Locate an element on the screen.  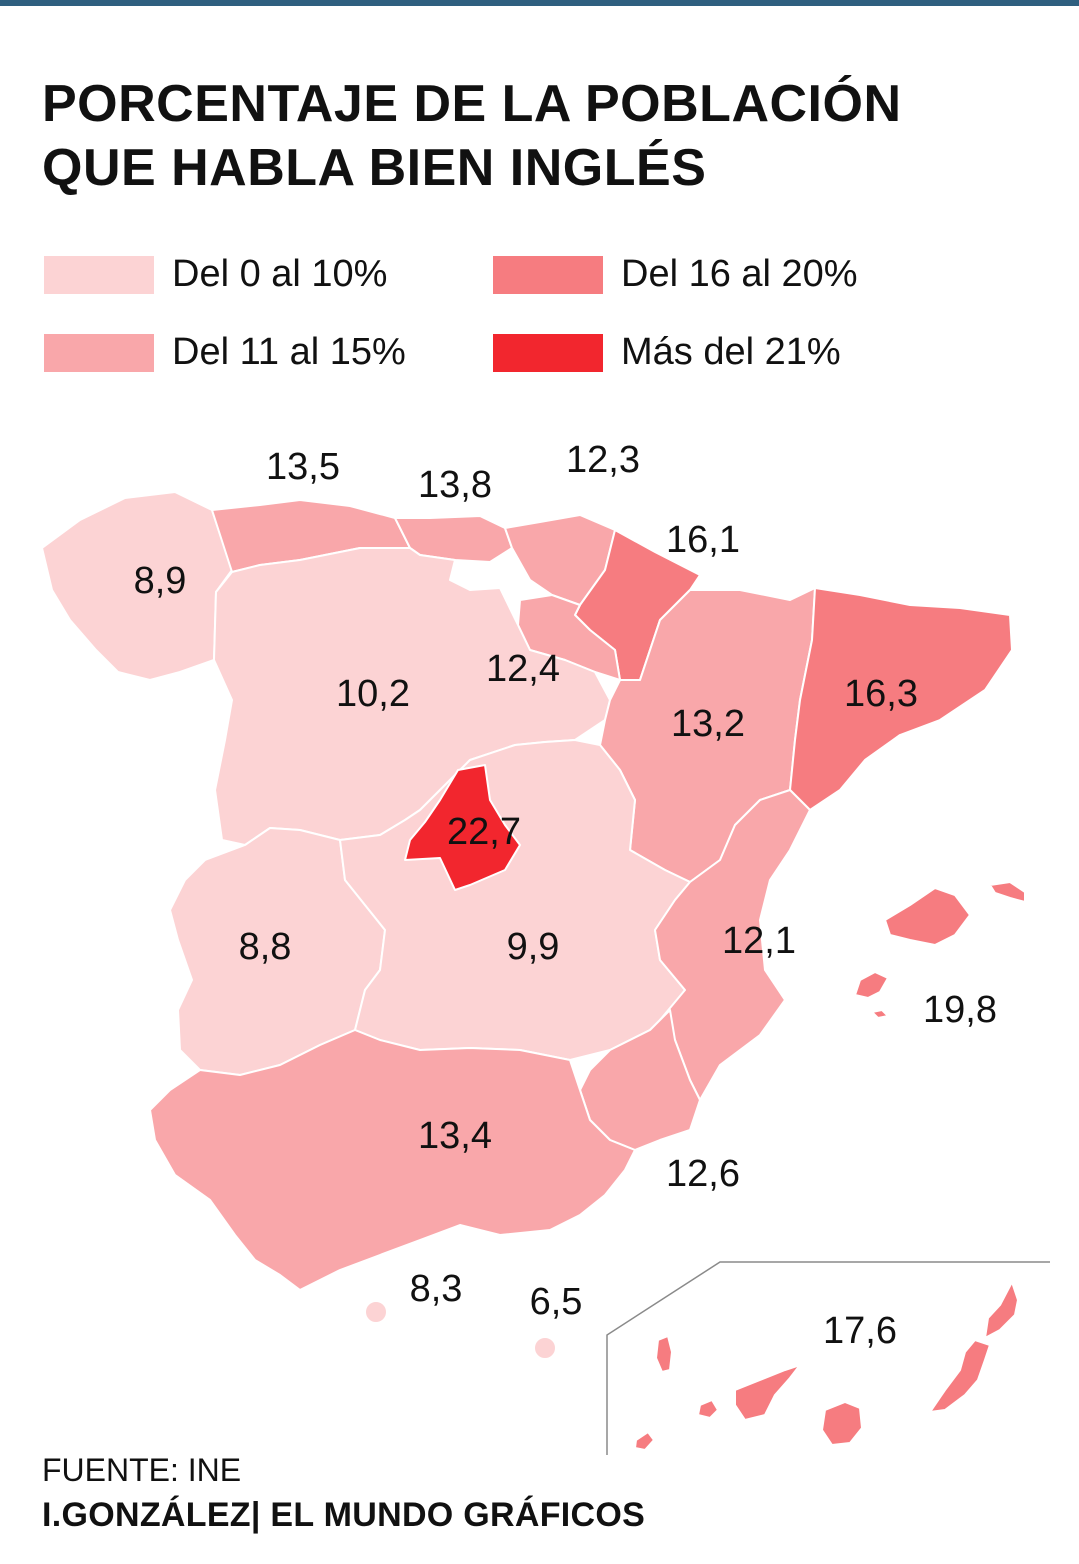
value-murcia: 12,6 is located at coordinates (703, 1174).